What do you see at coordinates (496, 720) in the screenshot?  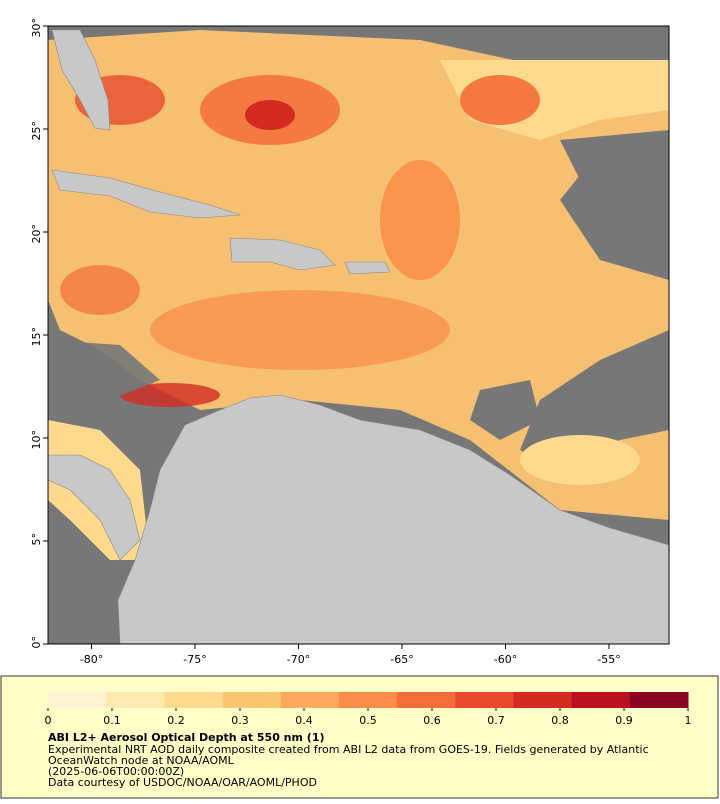 I see `colorbar-tick-label: 0.7` at bounding box center [496, 720].